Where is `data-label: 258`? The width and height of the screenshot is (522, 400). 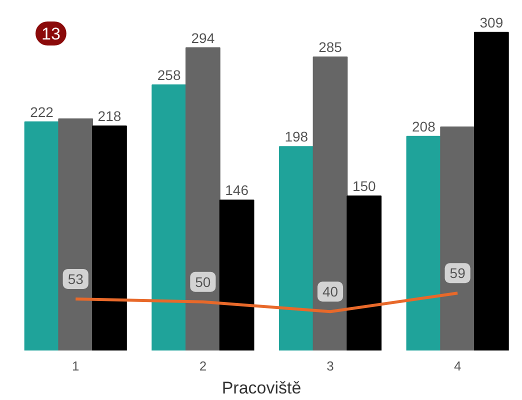 data-label: 258 is located at coordinates (169, 74).